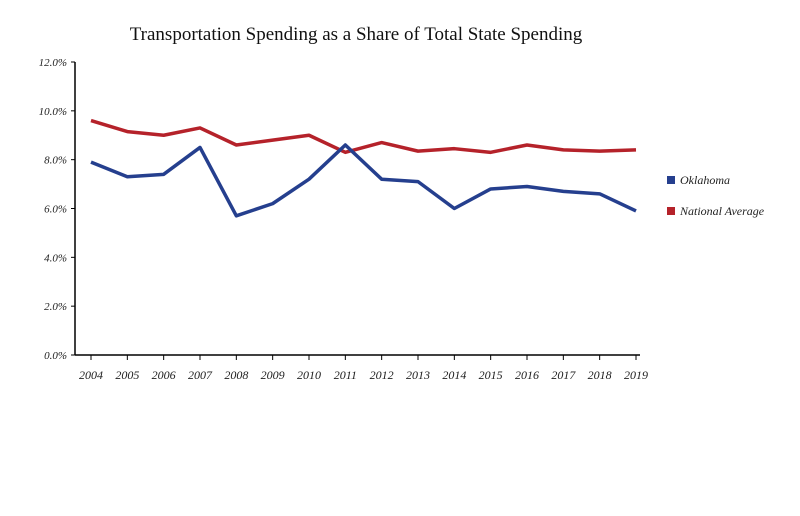 This screenshot has width=800, height=516. Describe the element at coordinates (55, 210) in the screenshot. I see `y-tick-label: 6.0%` at that location.